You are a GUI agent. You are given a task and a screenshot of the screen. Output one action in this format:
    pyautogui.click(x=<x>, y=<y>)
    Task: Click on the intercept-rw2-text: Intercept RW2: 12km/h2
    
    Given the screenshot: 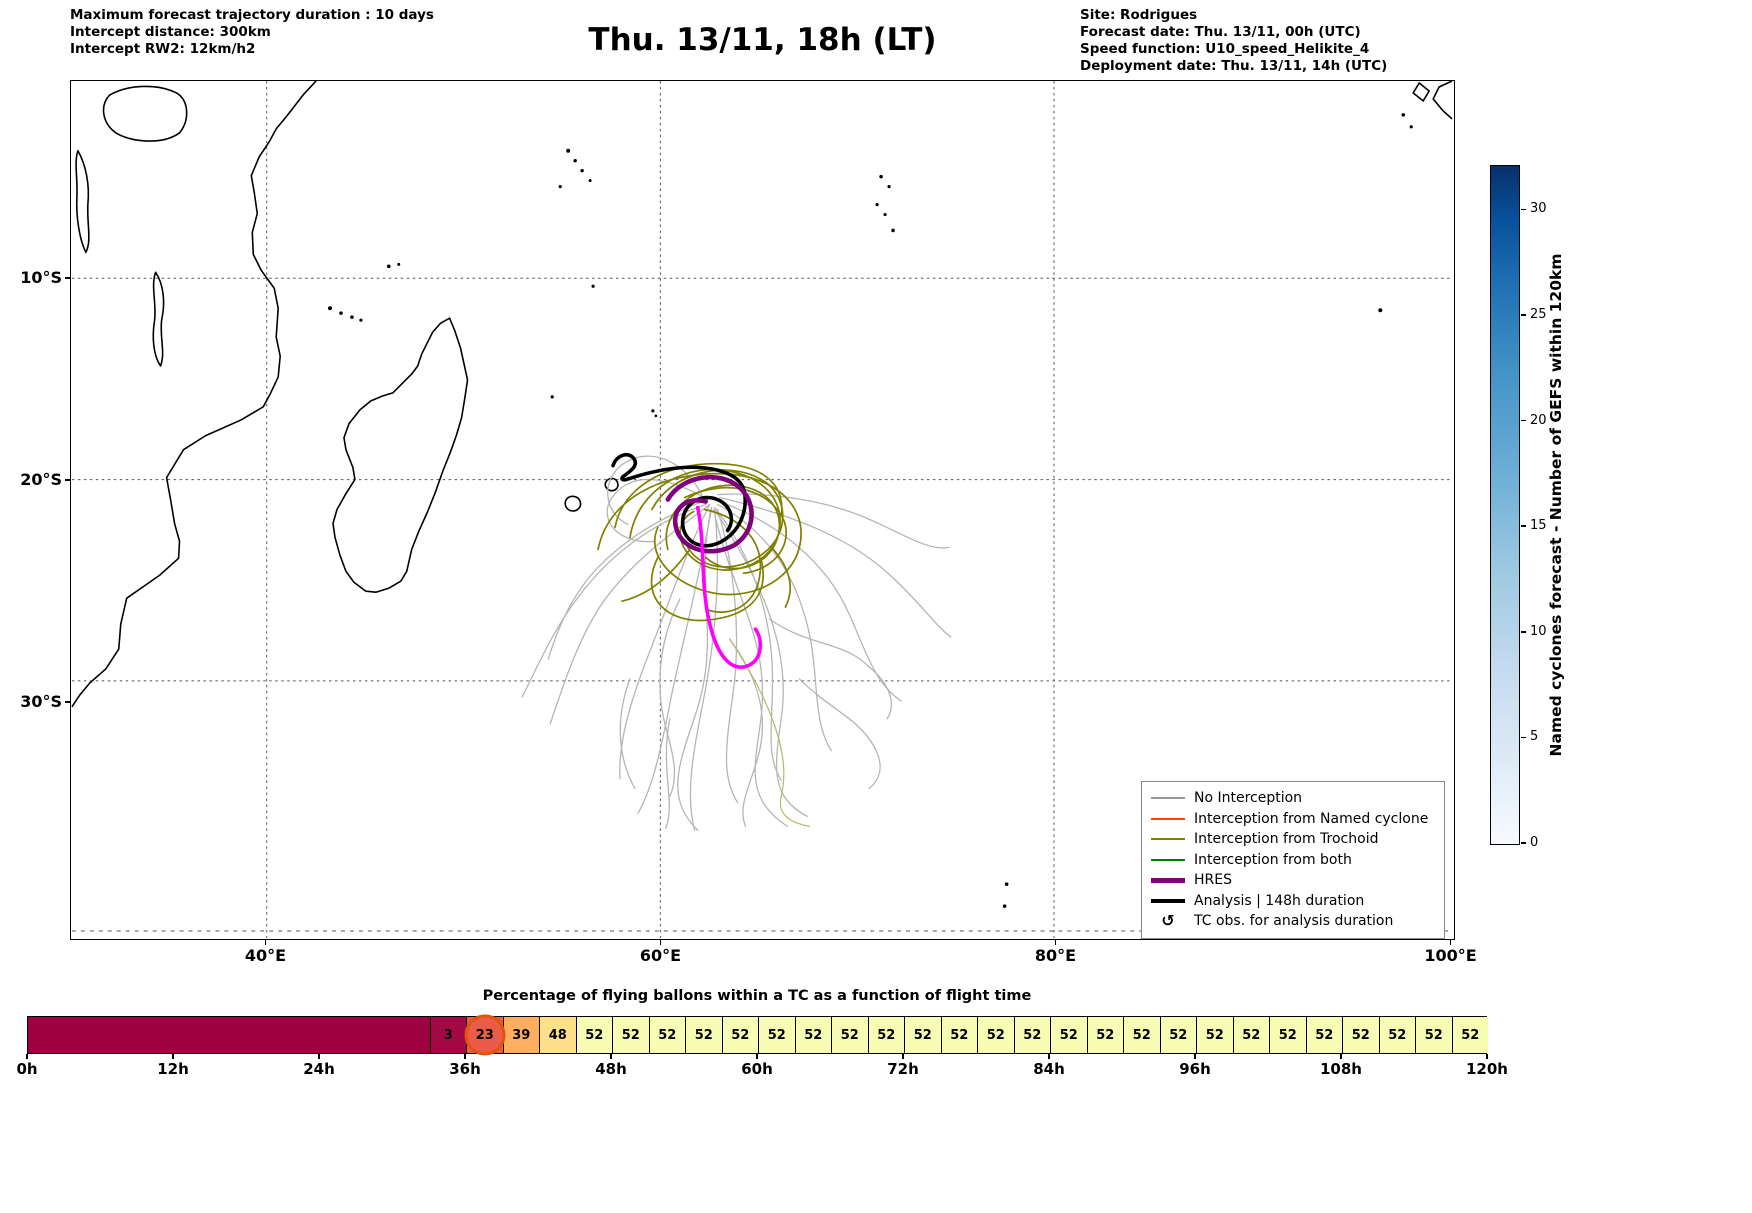 What is the action you would take?
    pyautogui.click(x=163, y=49)
    